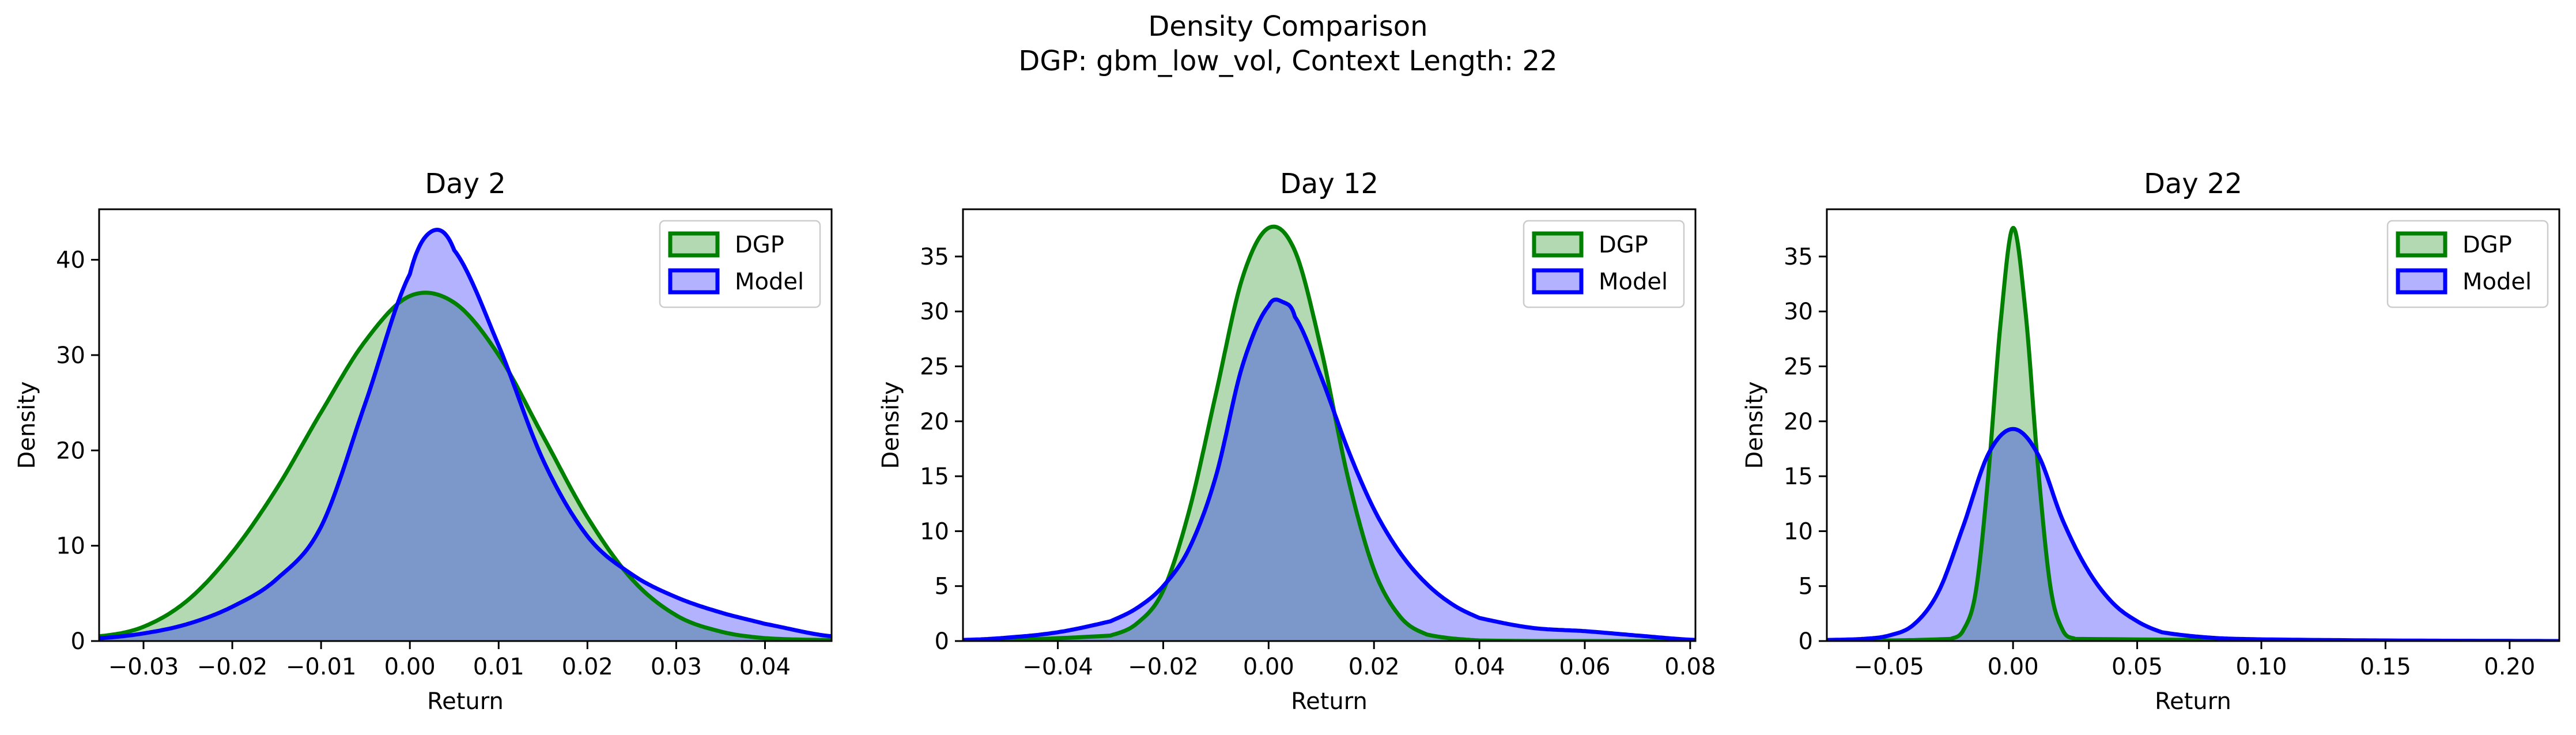  What do you see at coordinates (1329, 184) in the screenshot?
I see `panel-title: Day 12` at bounding box center [1329, 184].